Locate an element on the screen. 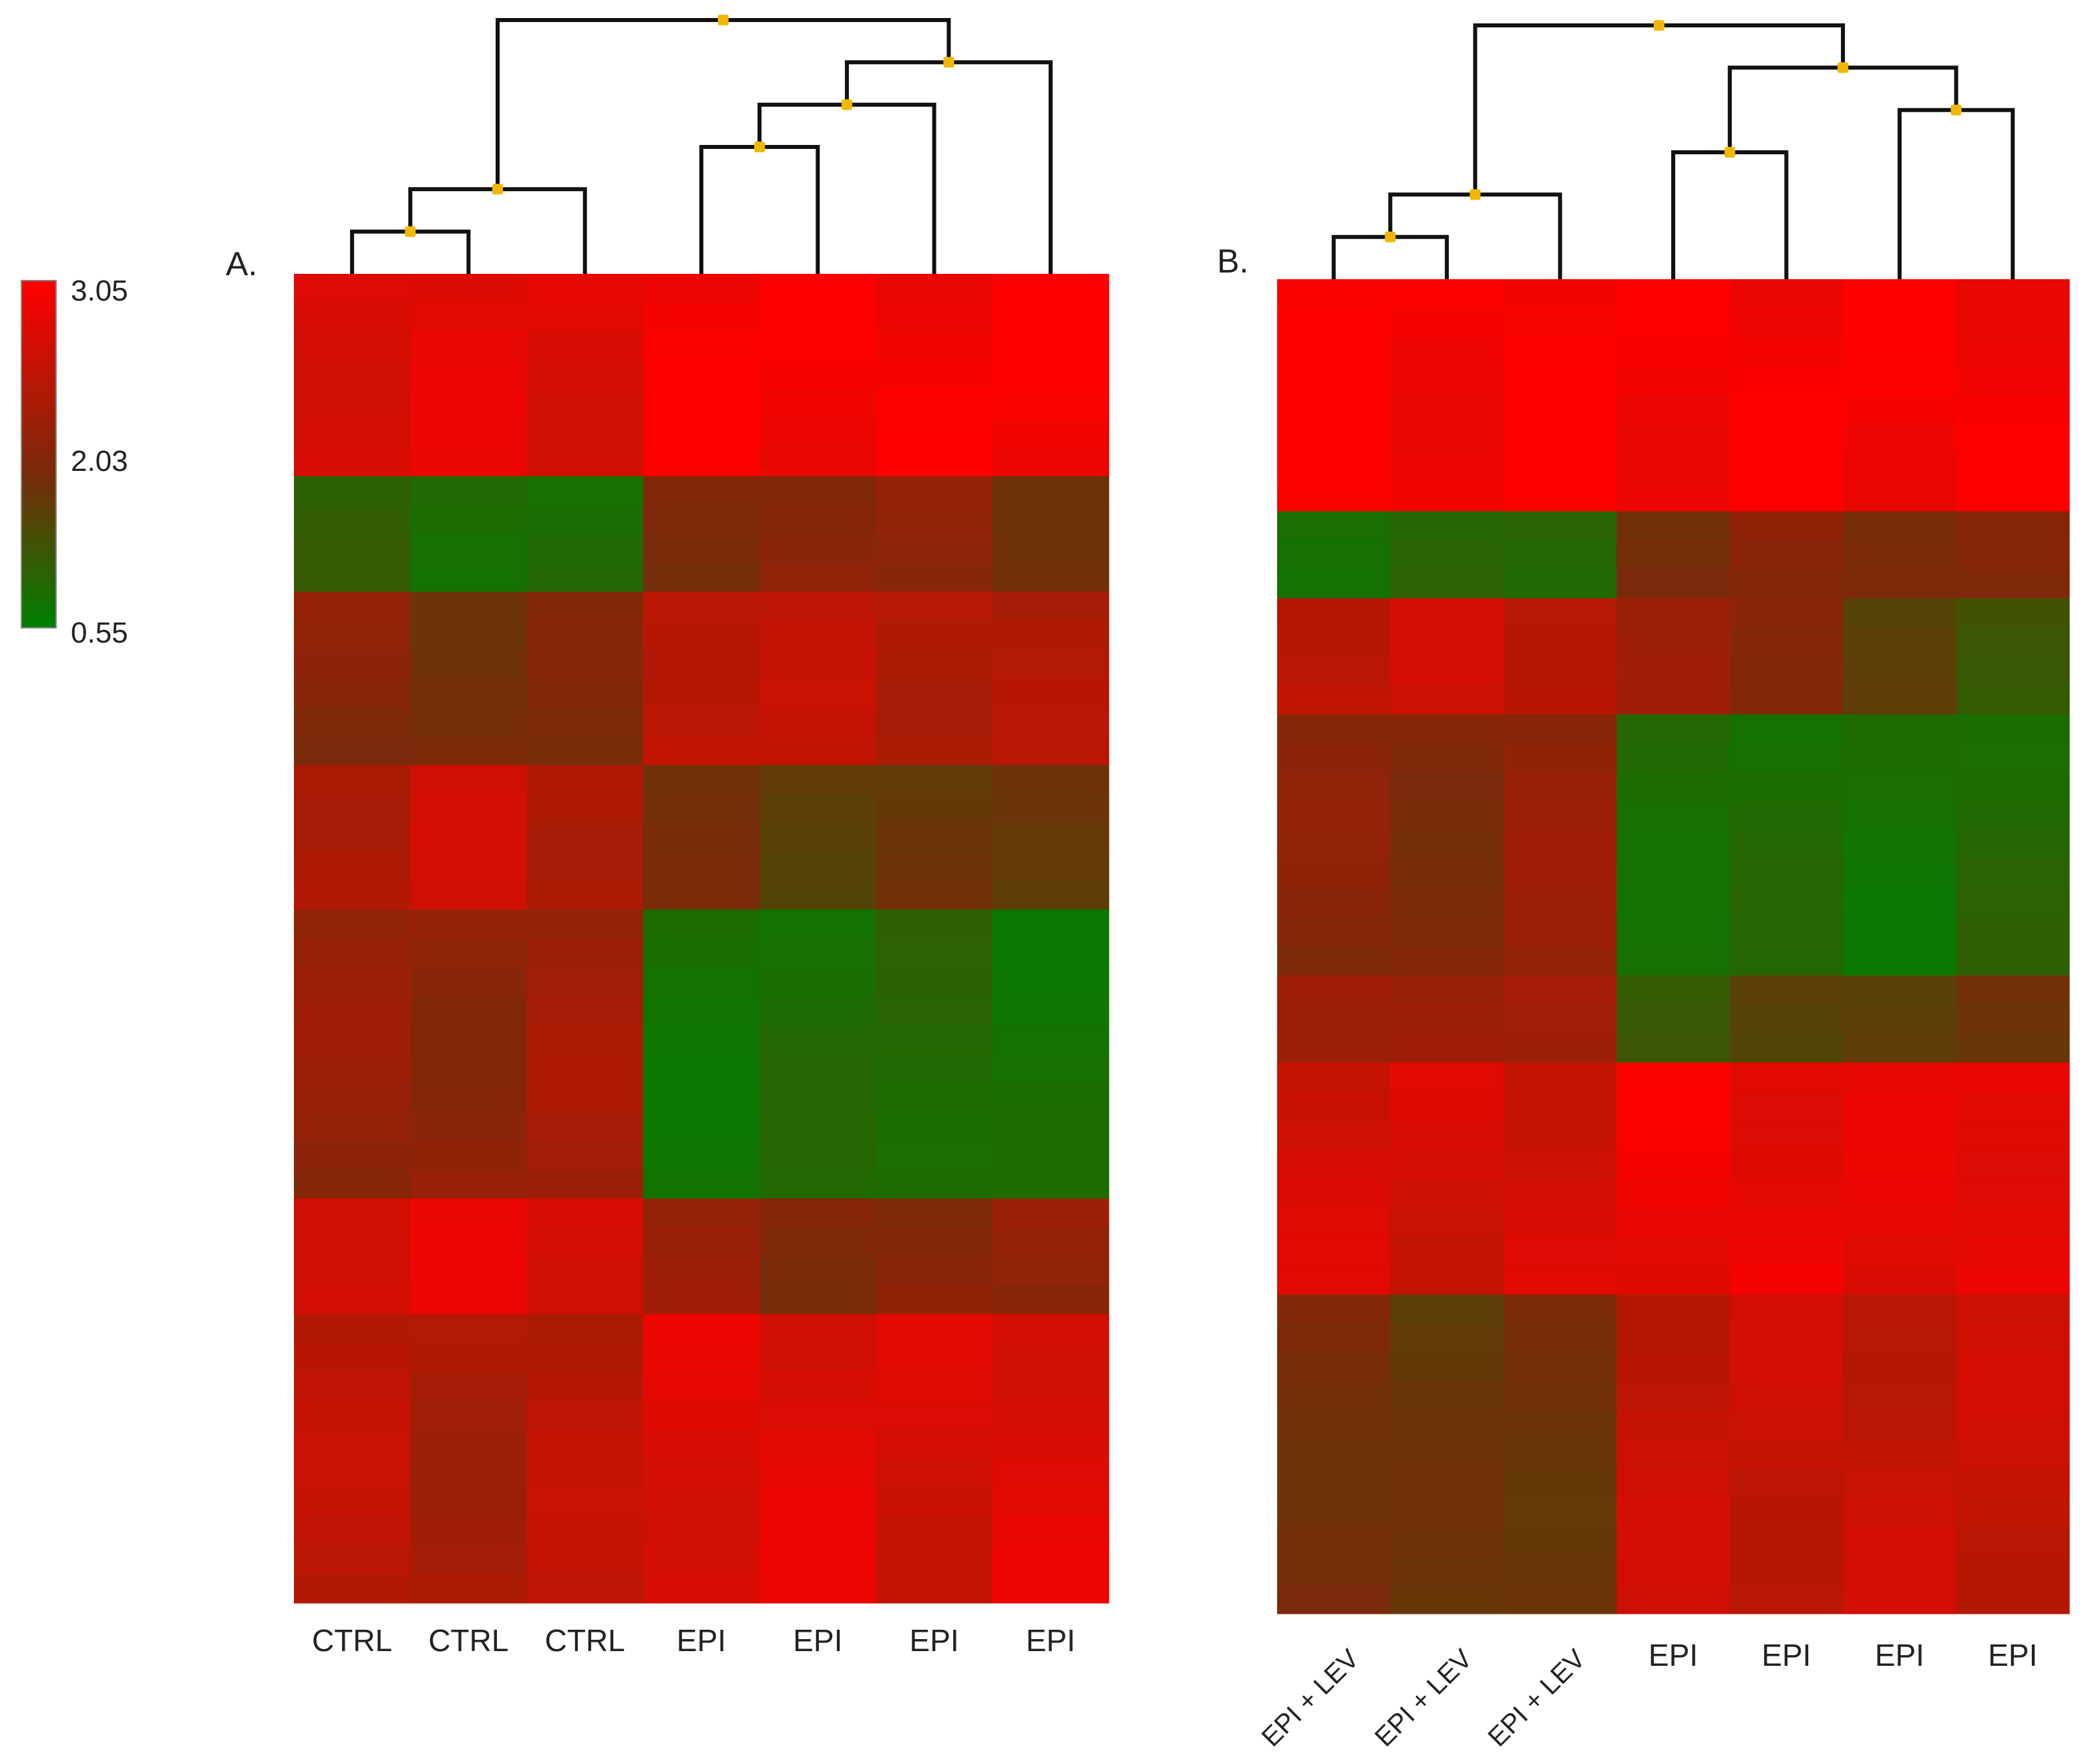  panel-b-column-labels: EPI + LEV EPI + LEV EPI + LEV EPI EPI EPI EPI is located at coordinates (1647, 1696).